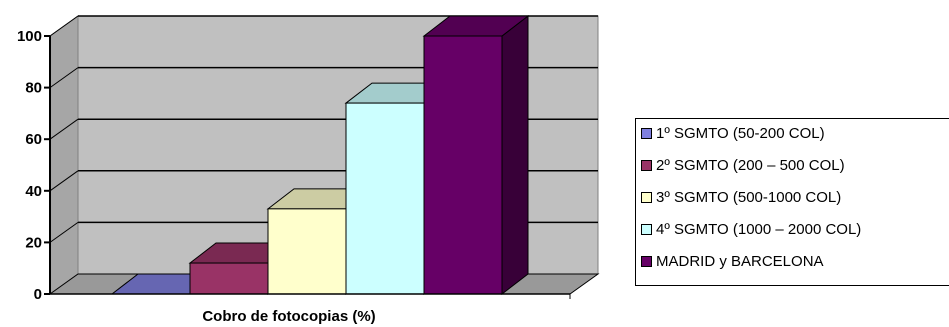  What do you see at coordinates (33, 139) in the screenshot?
I see `y-tick-label: 60` at bounding box center [33, 139].